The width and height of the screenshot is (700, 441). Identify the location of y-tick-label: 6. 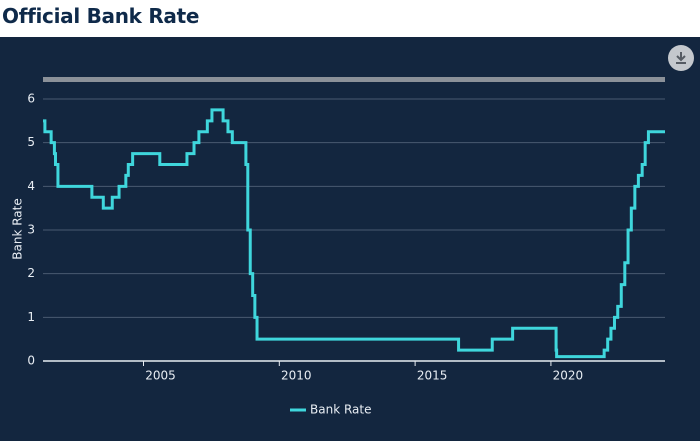
(31, 99).